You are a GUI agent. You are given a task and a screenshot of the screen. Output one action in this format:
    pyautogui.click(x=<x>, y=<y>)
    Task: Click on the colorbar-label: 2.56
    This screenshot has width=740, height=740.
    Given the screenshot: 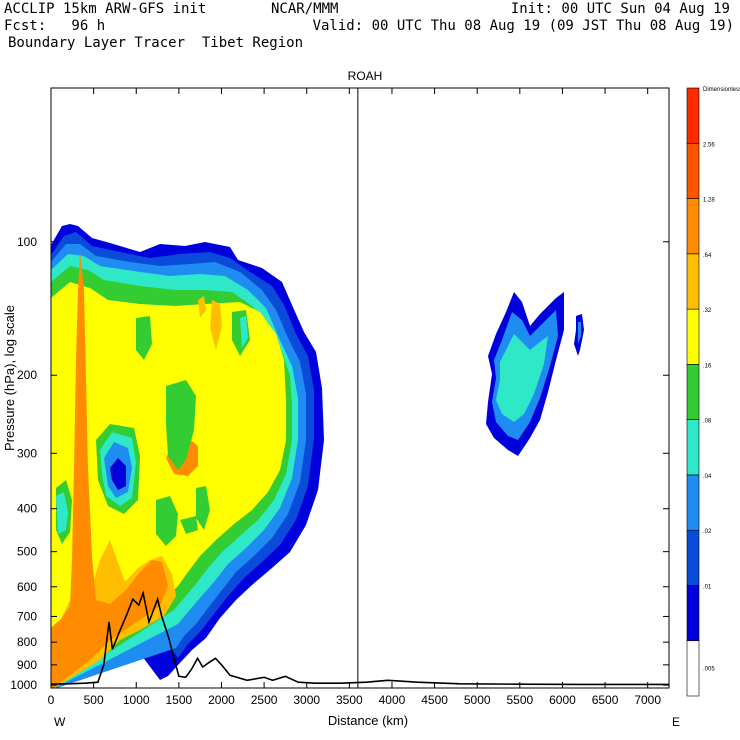 What is the action you would take?
    pyautogui.click(x=709, y=145)
    